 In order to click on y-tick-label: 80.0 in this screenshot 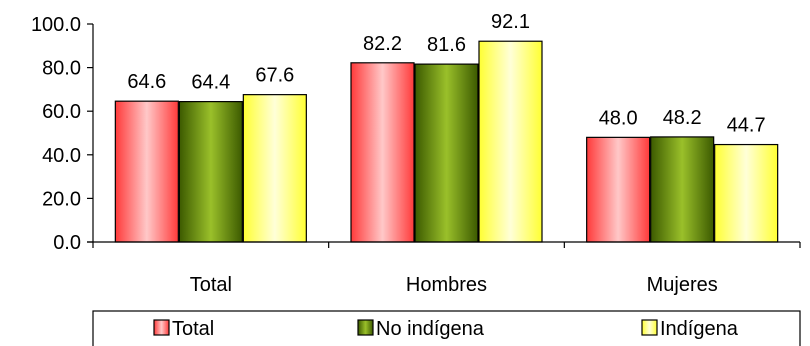, I will do `click(61, 69)`.